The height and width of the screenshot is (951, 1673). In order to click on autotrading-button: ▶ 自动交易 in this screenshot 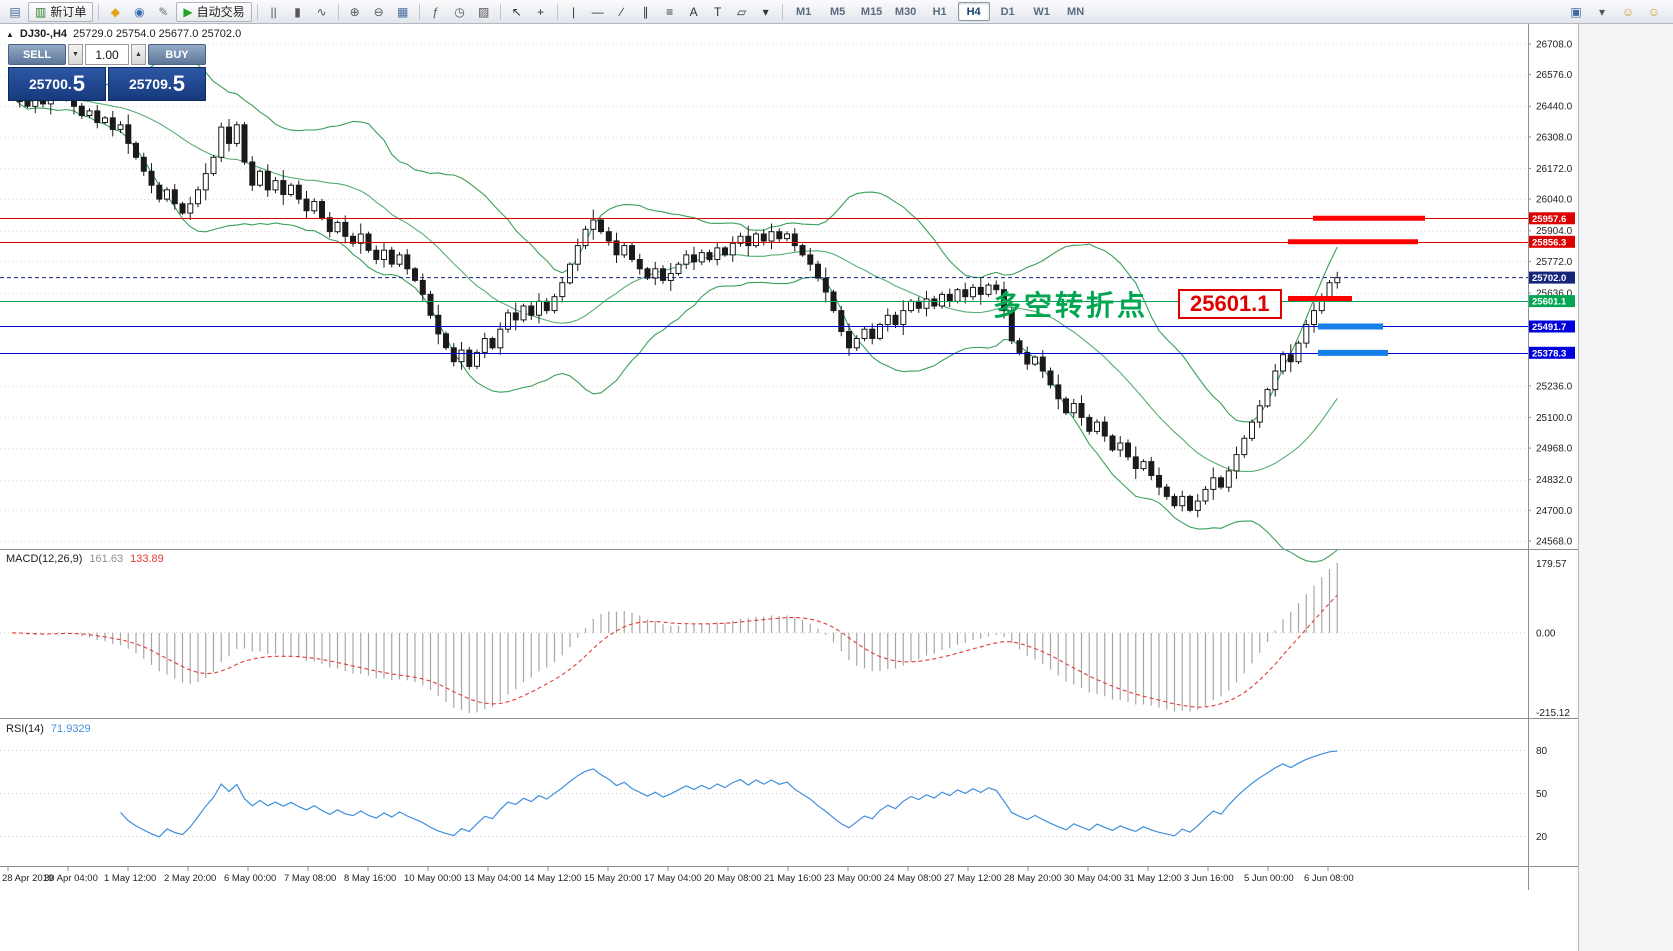, I will do `click(214, 11)`.